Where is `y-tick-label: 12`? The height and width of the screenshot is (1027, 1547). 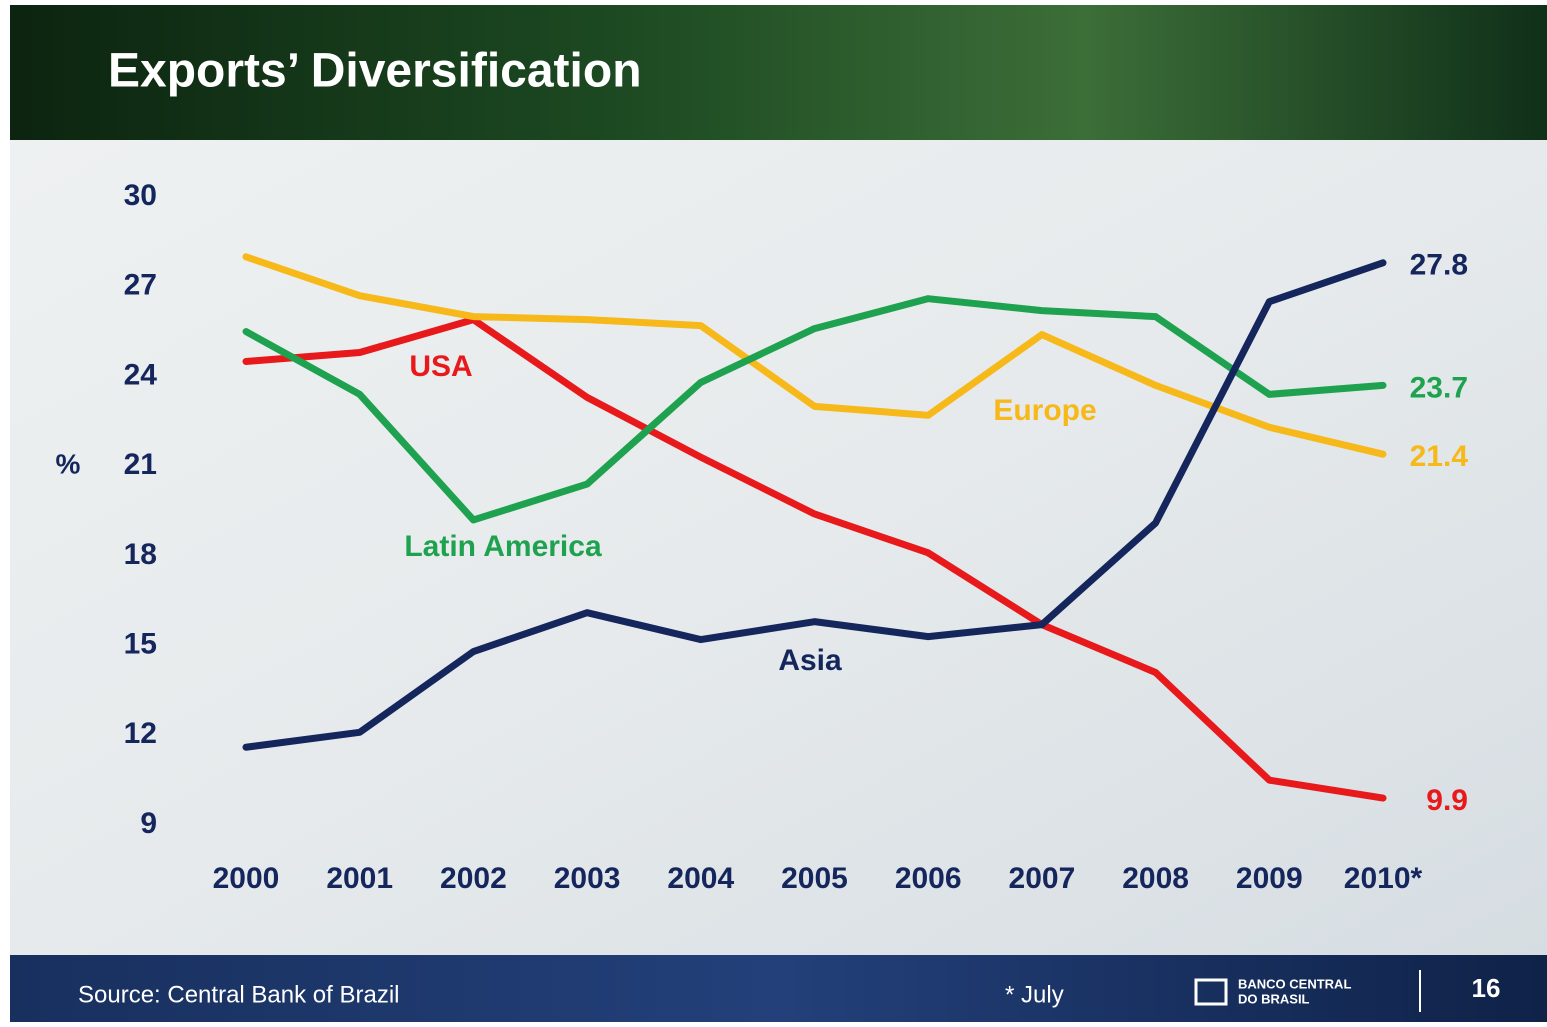
y-tick-label: 12 is located at coordinates (140, 733).